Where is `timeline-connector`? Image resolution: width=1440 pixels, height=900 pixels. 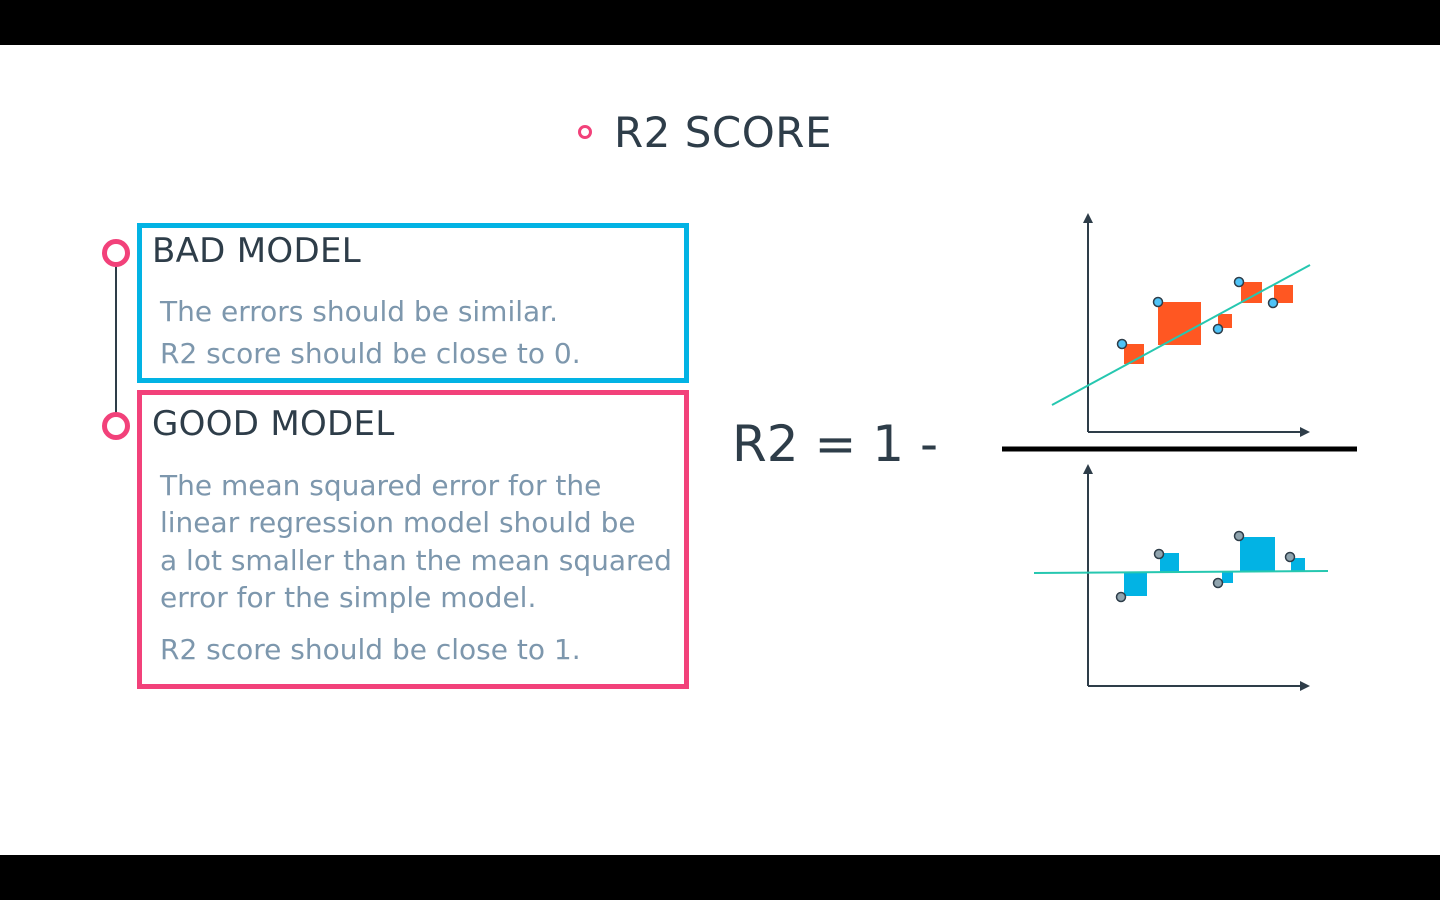 timeline-connector is located at coordinates (116, 340).